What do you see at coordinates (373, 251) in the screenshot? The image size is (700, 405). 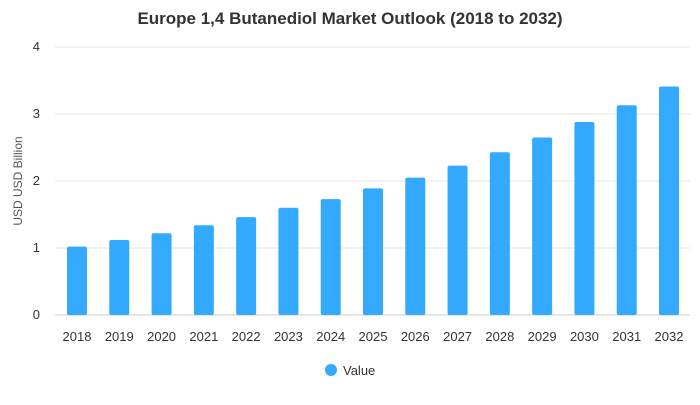 I see `bar-2025` at bounding box center [373, 251].